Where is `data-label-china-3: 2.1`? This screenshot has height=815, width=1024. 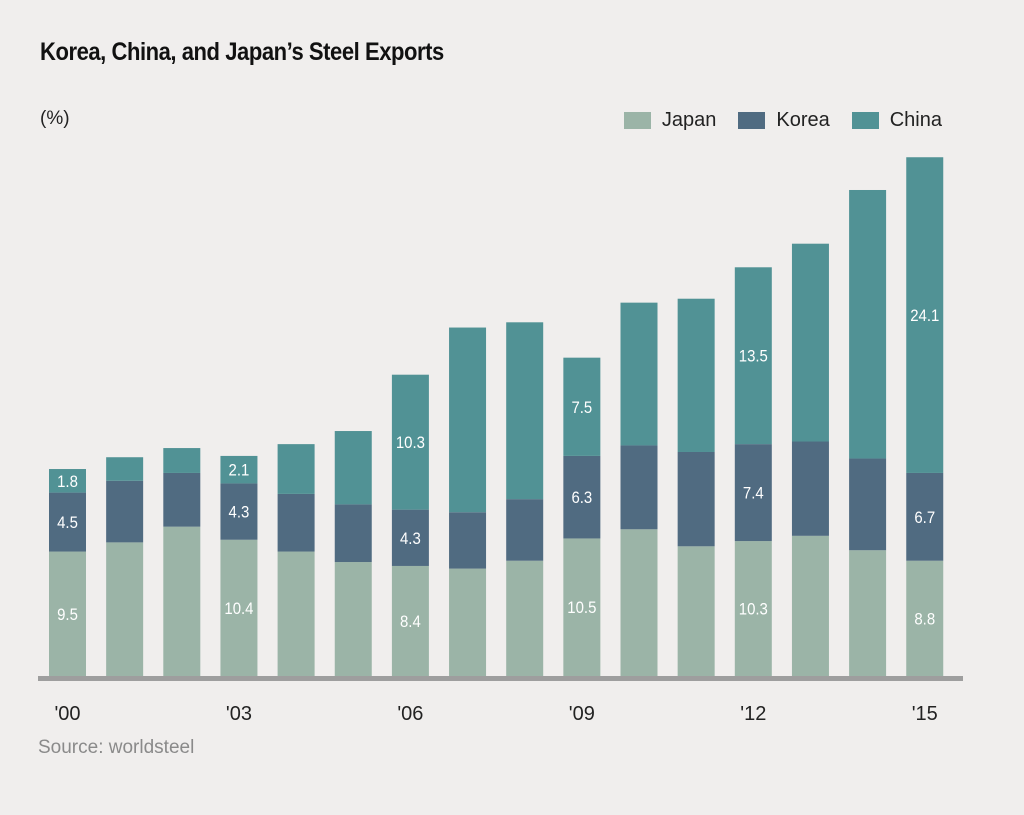
data-label-china-3: 2.1 is located at coordinates (239, 471).